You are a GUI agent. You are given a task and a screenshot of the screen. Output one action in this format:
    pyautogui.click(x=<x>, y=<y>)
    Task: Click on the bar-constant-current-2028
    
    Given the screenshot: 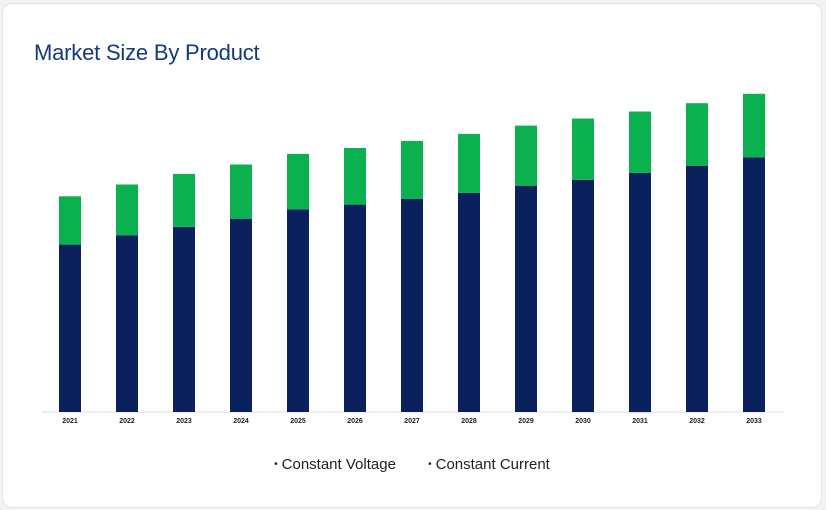 What is the action you would take?
    pyautogui.click(x=469, y=163)
    